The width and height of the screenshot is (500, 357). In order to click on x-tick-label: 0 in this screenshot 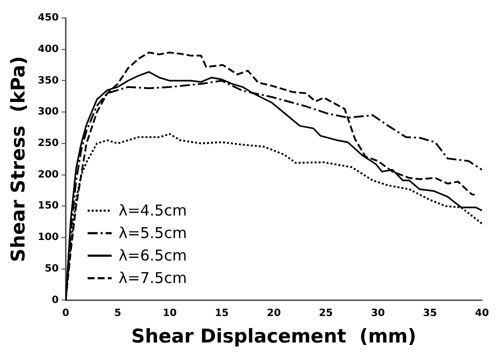, I will do `click(66, 313)`.